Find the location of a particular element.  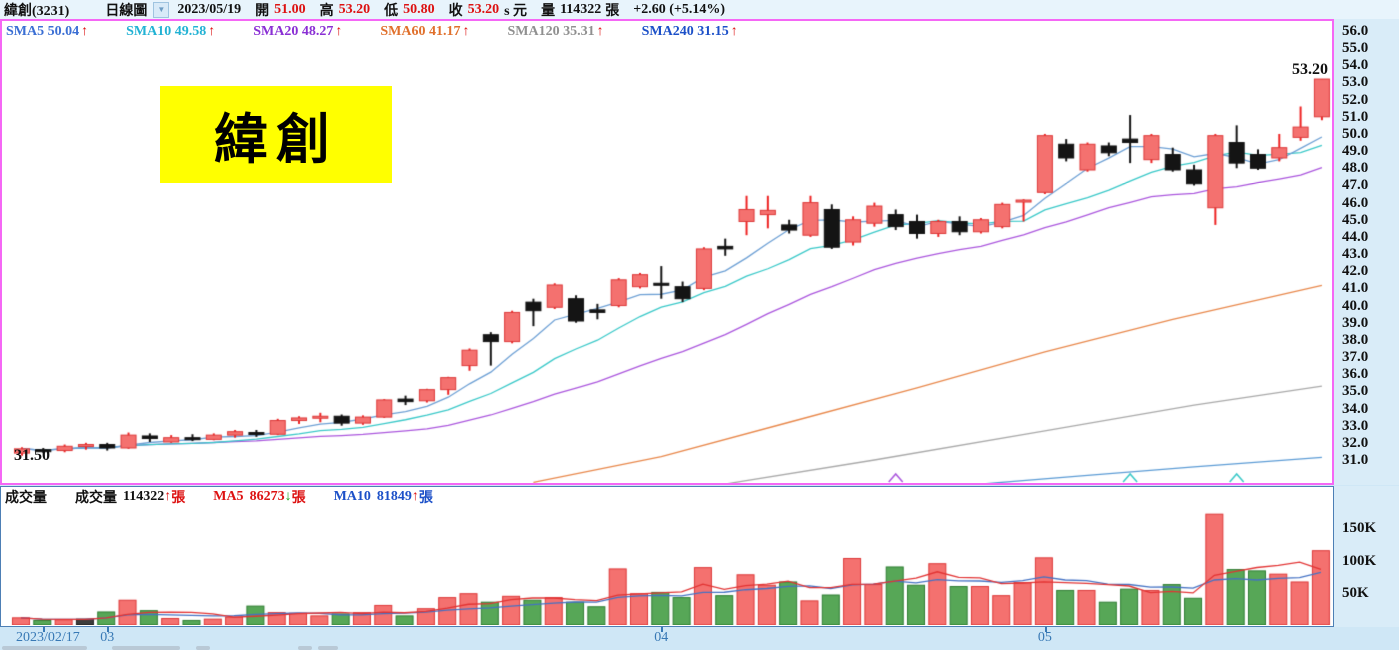

ticker-symbol: 緯創(3231) is located at coordinates (37, 11).